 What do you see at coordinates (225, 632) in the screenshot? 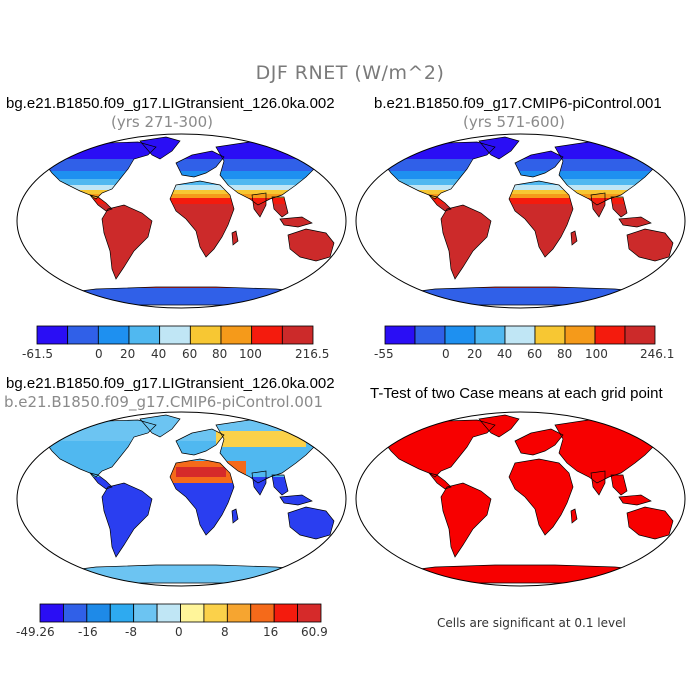
I see `cb-label: 8` at bounding box center [225, 632].